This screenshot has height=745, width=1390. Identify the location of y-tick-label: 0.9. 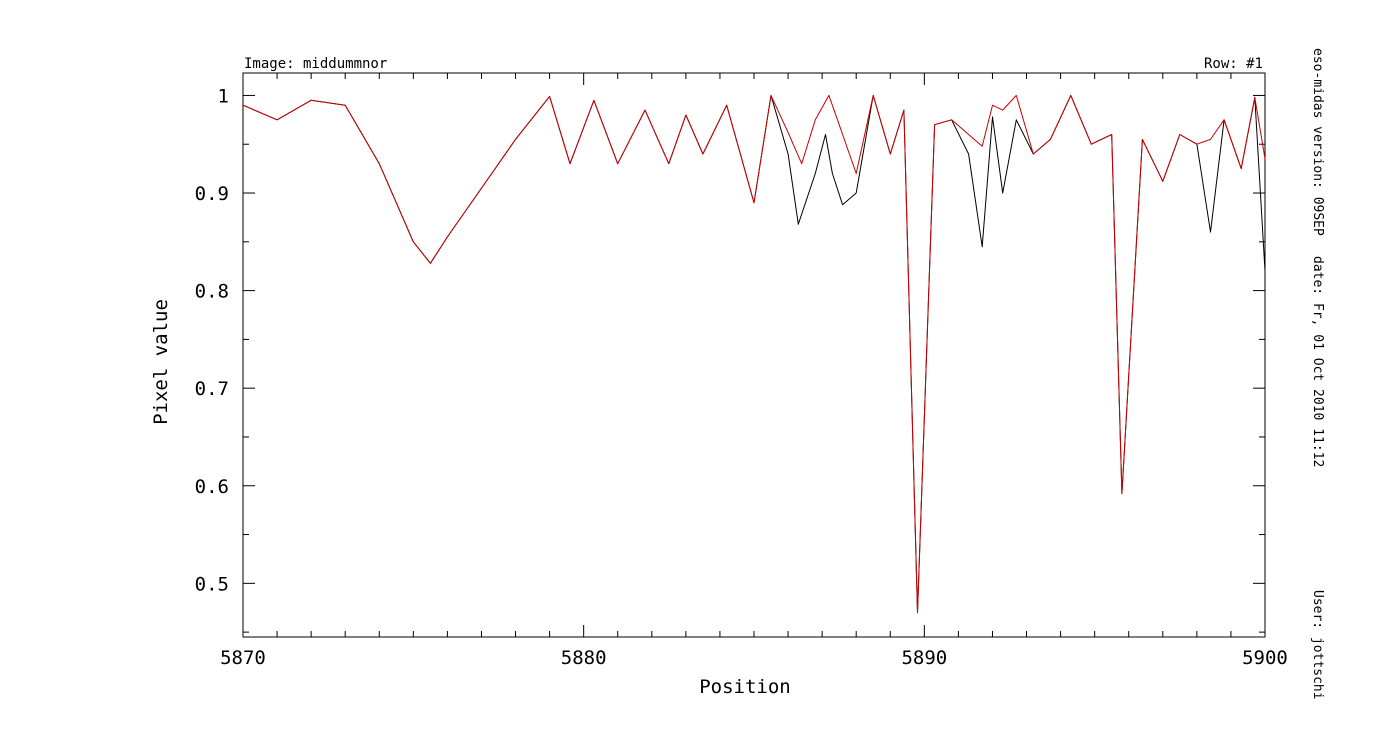
(212, 194).